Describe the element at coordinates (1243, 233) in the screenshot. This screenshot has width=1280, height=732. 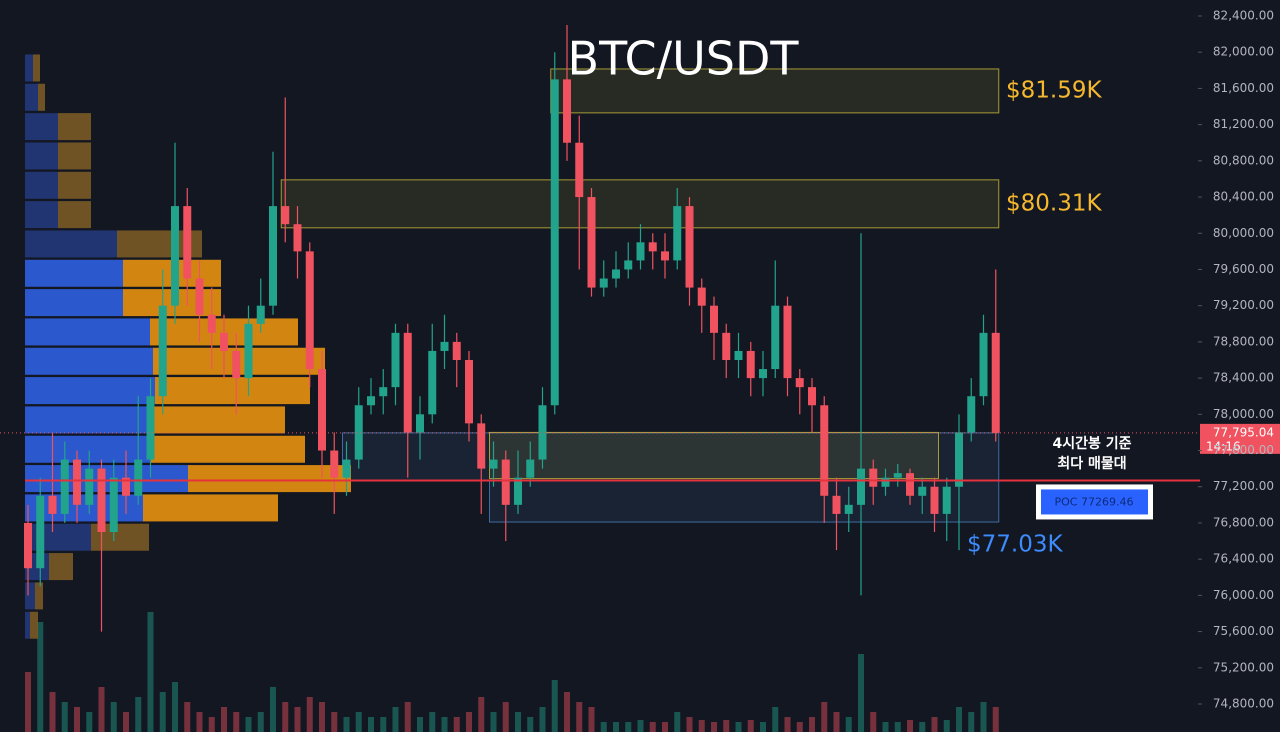
I see `y-tick-label: 80,000.00` at that location.